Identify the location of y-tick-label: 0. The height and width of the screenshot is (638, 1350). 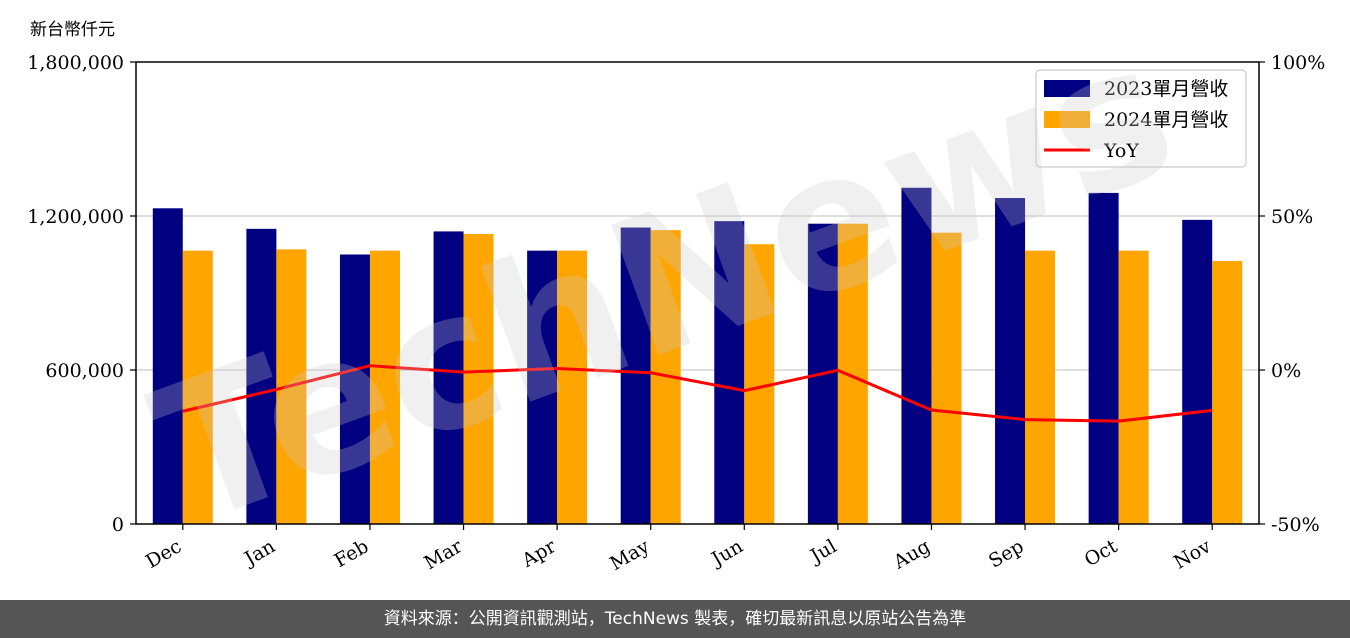
(118, 525).